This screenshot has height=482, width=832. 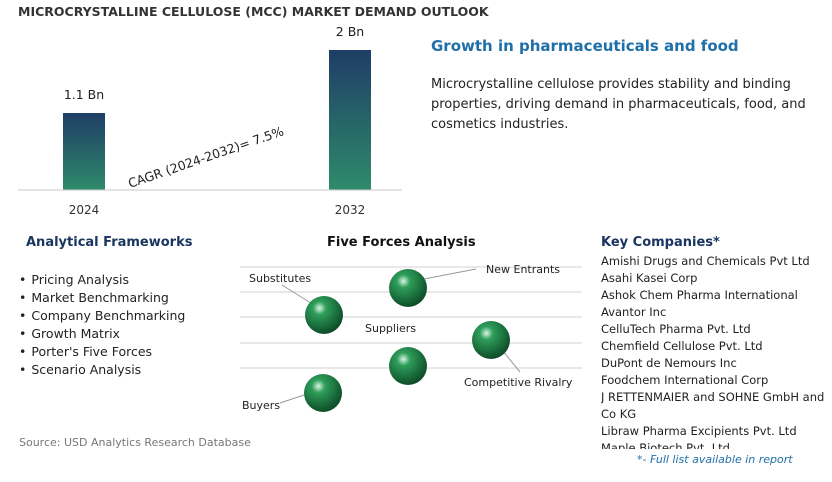 I want to click on list-item: Asahi Kasei Corp, so click(x=649, y=278).